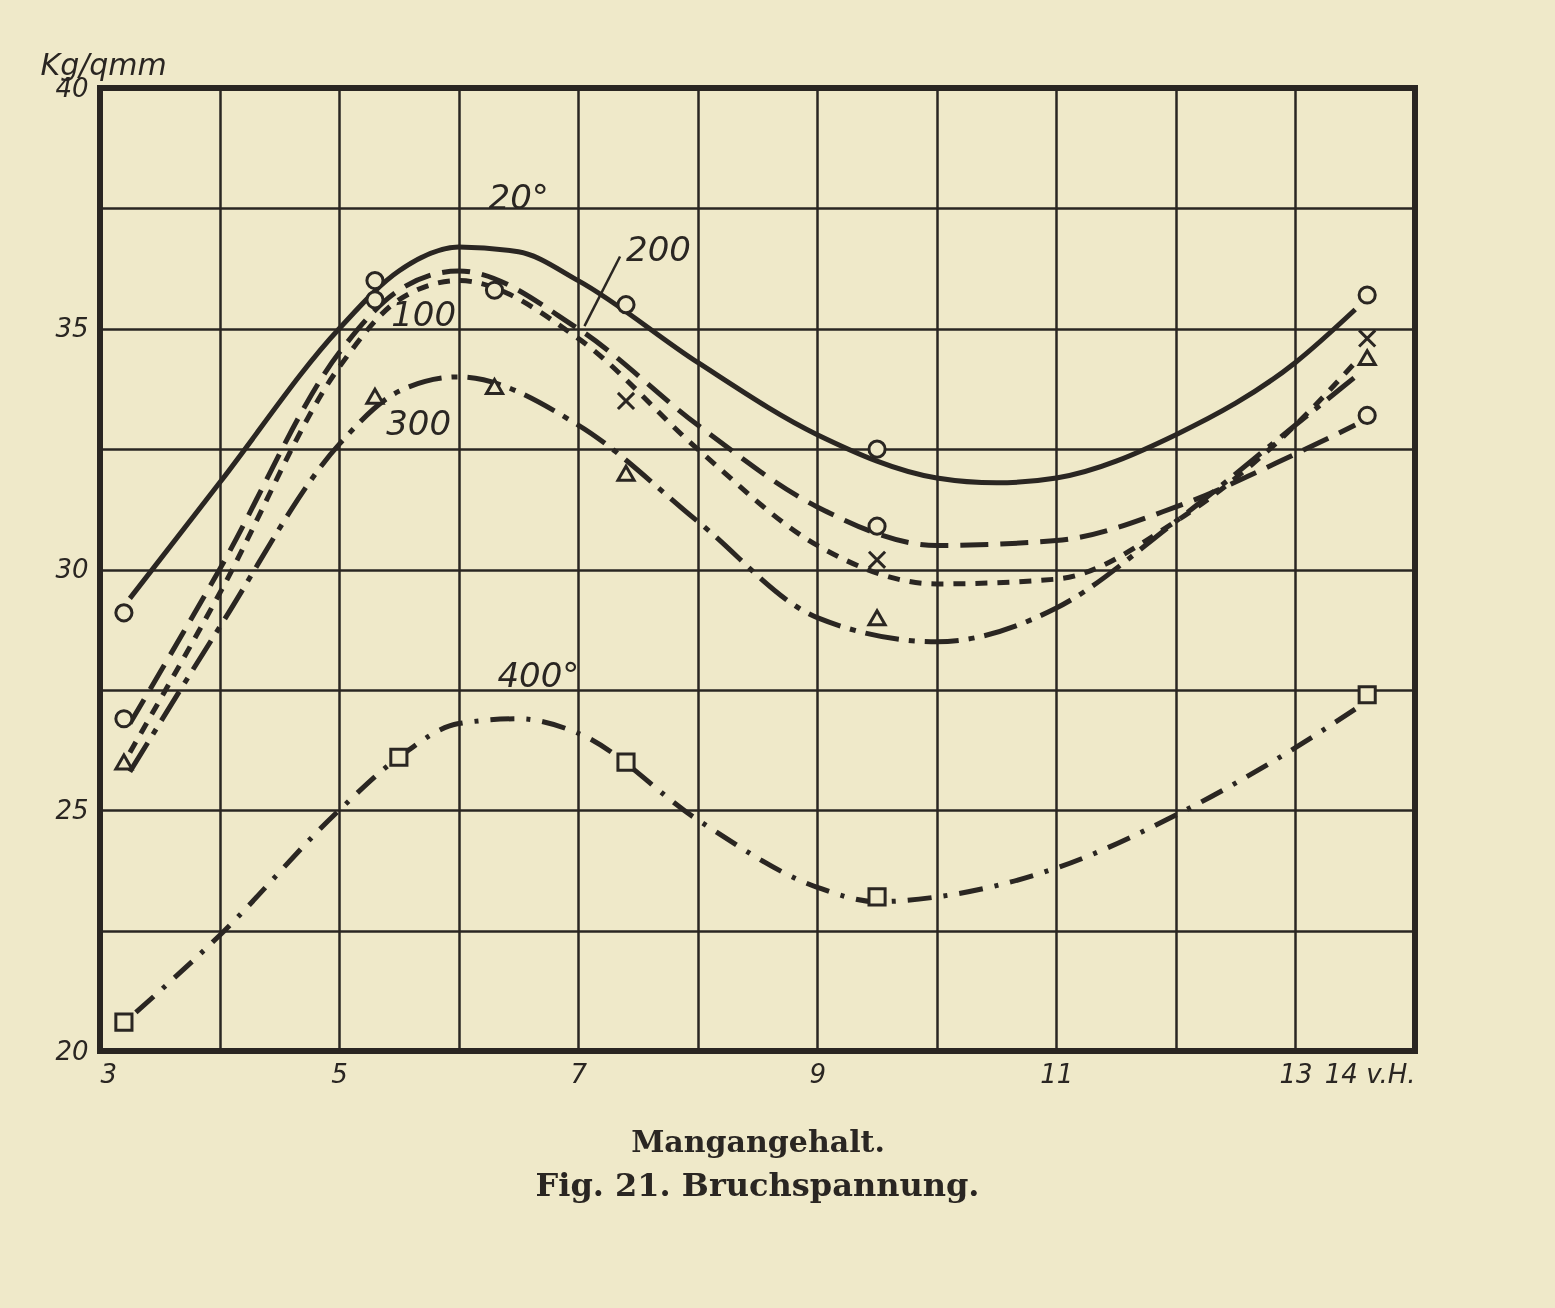 The image size is (1555, 1308). I want to click on x-tick-label: 13, so click(1296, 1073).